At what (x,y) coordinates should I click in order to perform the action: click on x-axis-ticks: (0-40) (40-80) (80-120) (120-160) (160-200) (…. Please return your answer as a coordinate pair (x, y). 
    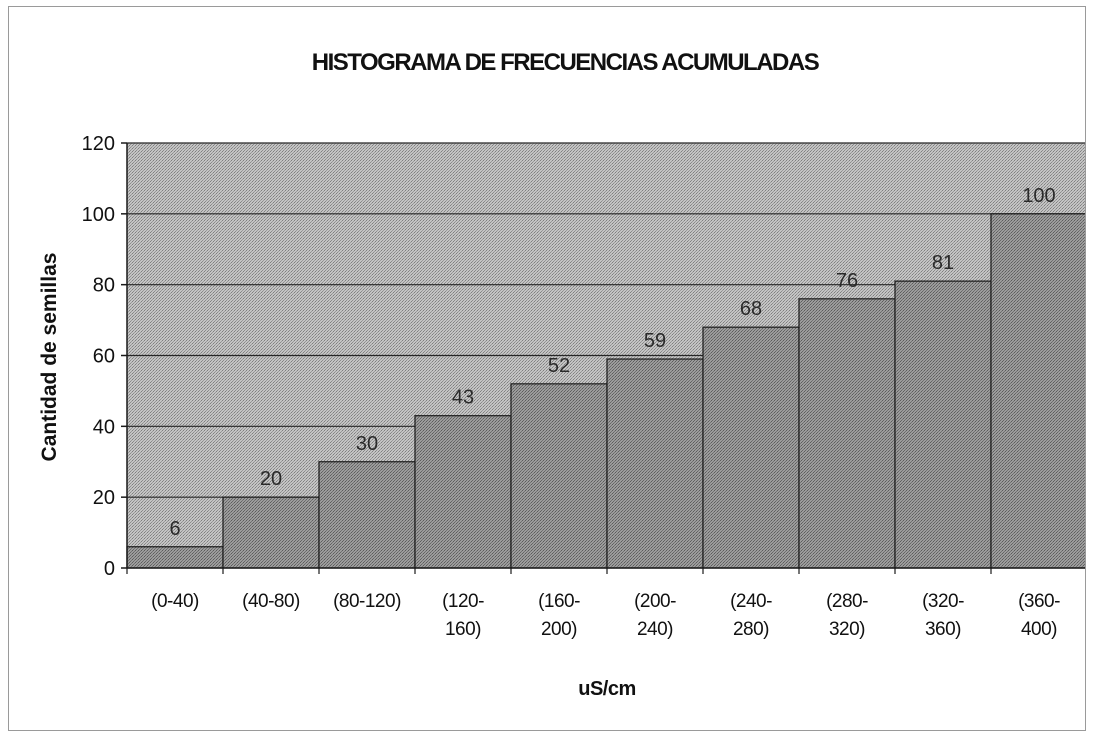
    Looking at the image, I should click on (593, 604).